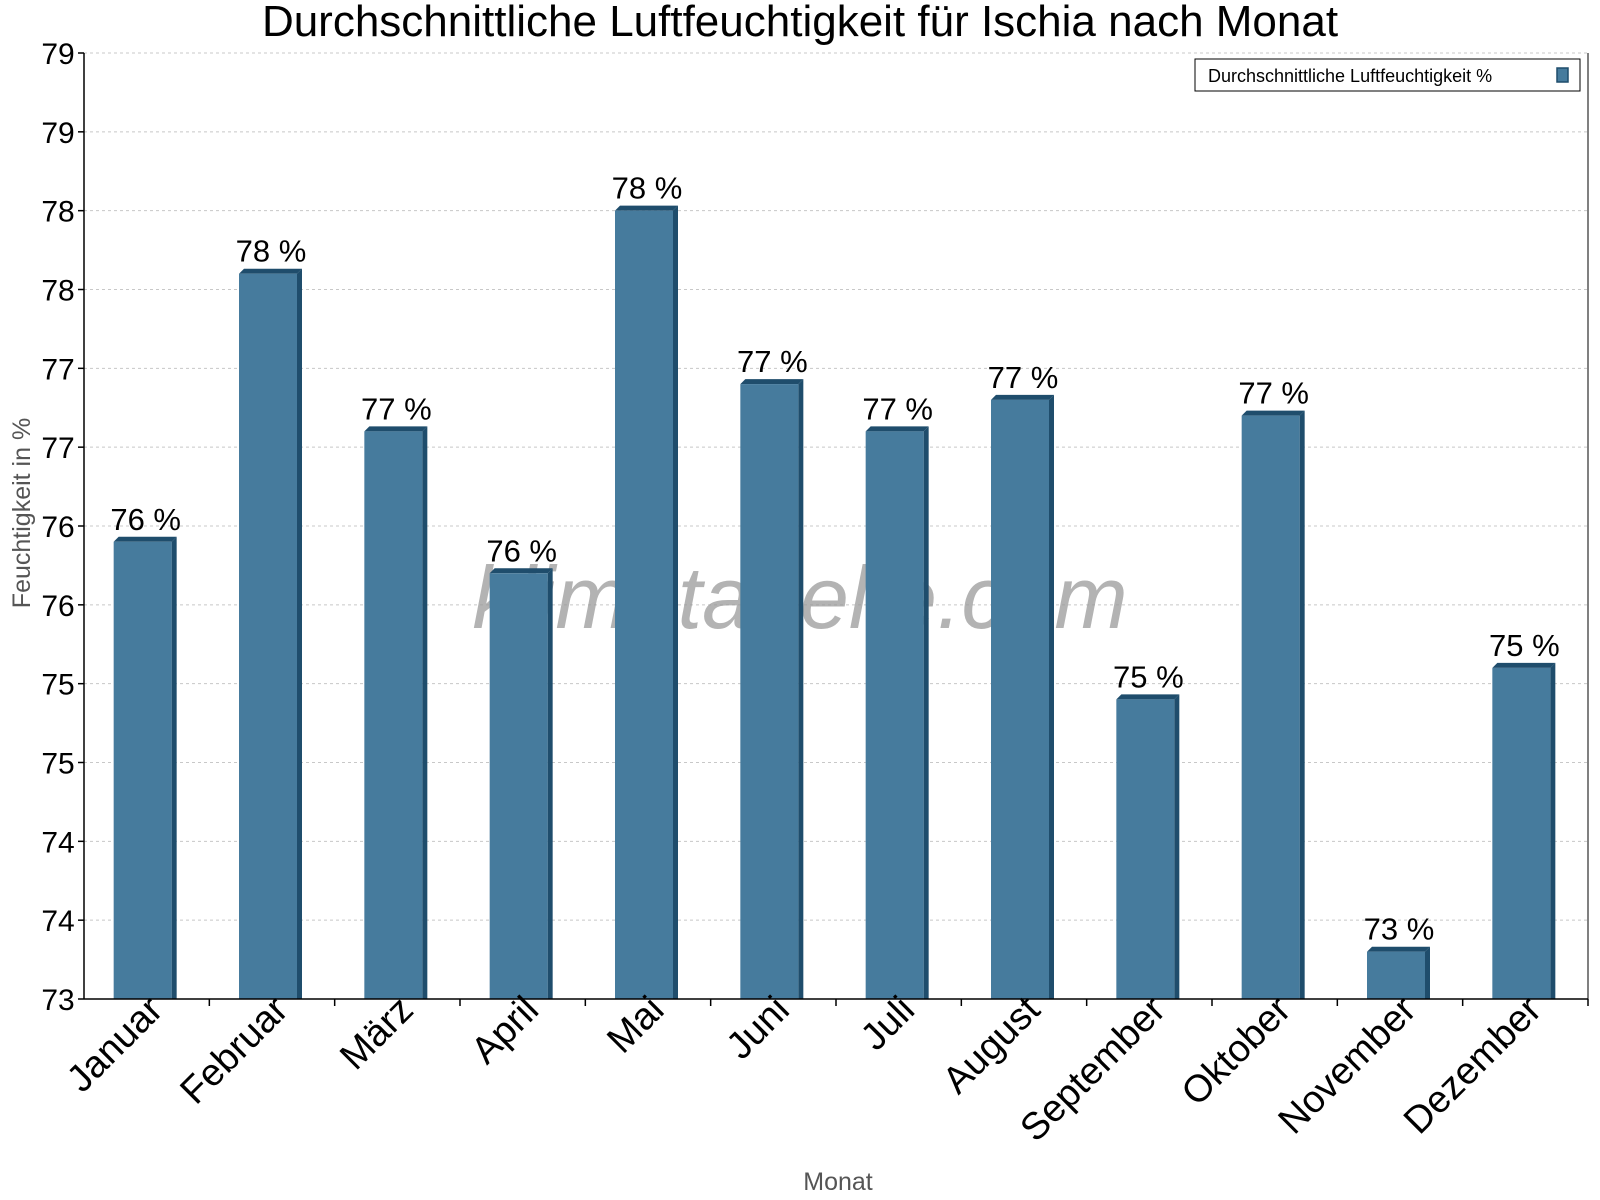  I want to click on x-tick-label: März, so click(376, 1033).